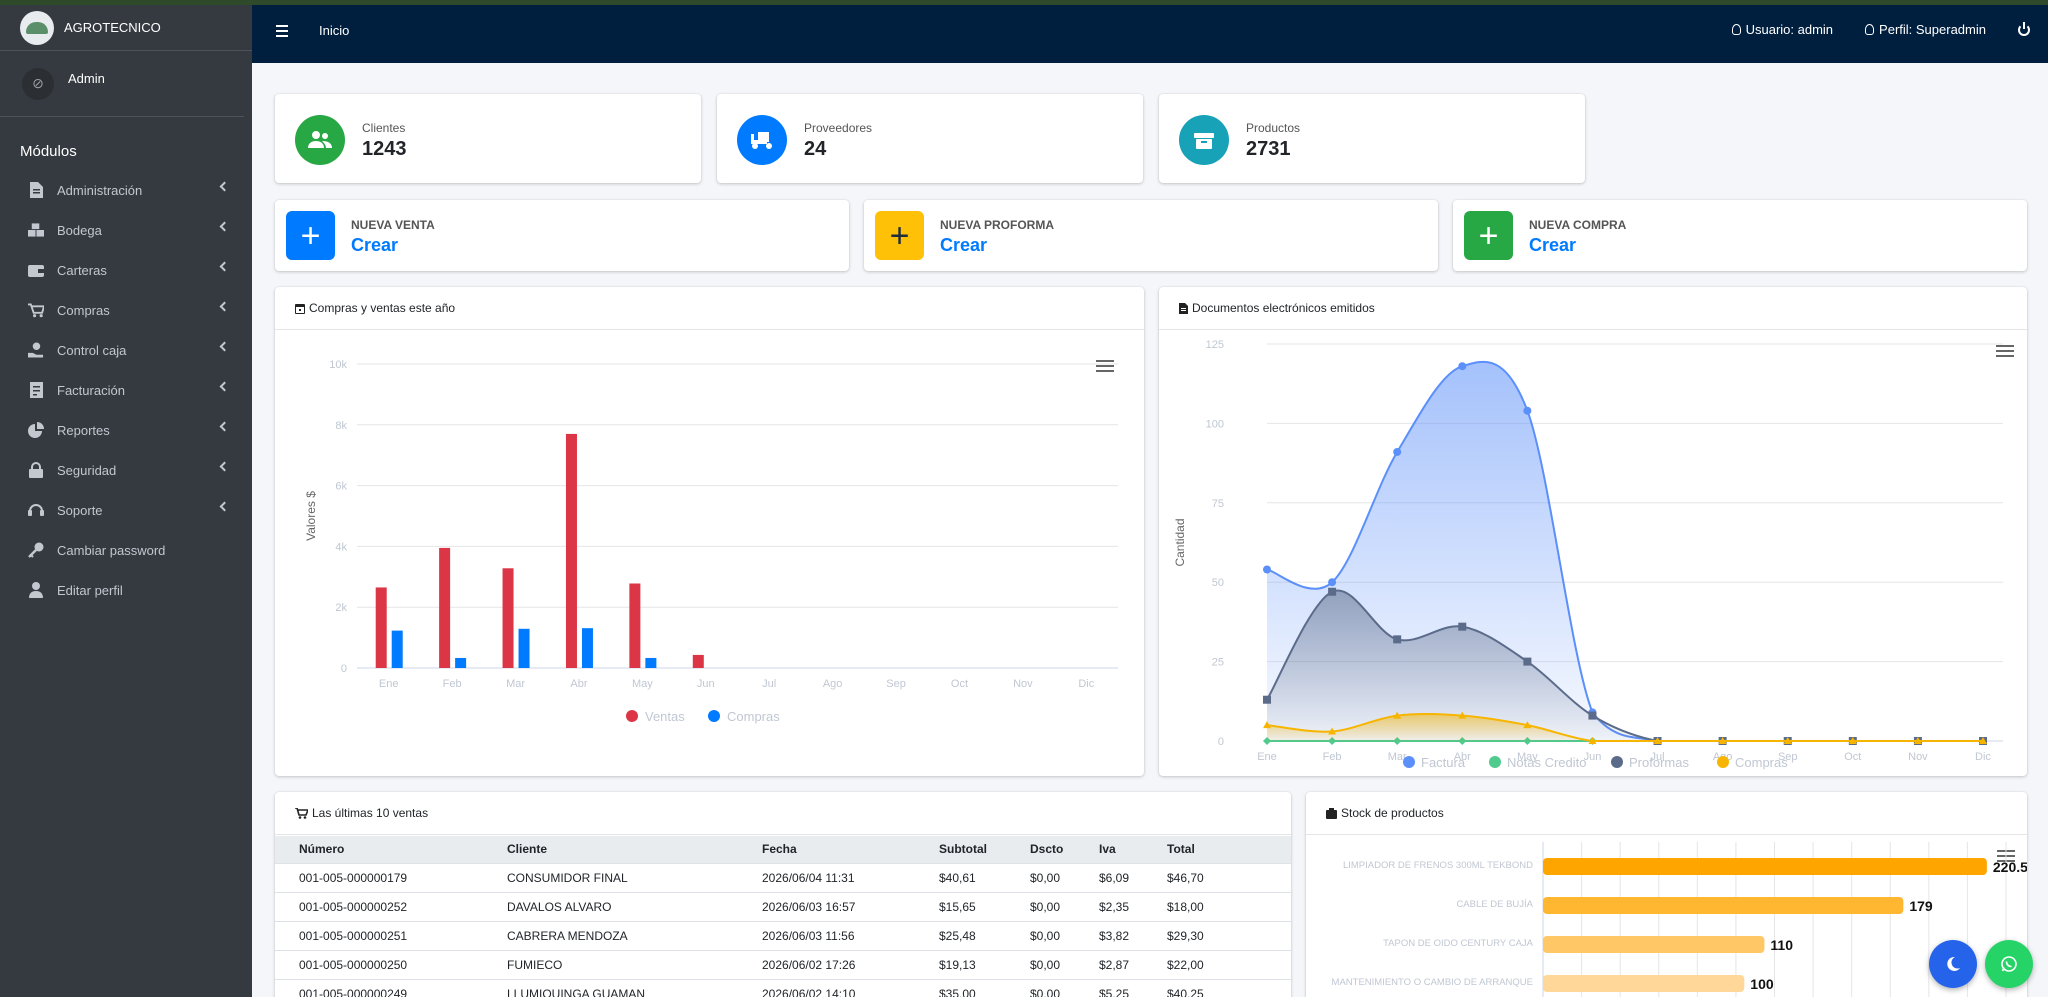 The width and height of the screenshot is (2048, 997). Describe the element at coordinates (1109, 906) in the screenshot. I see `table-cell: $2,35` at that location.